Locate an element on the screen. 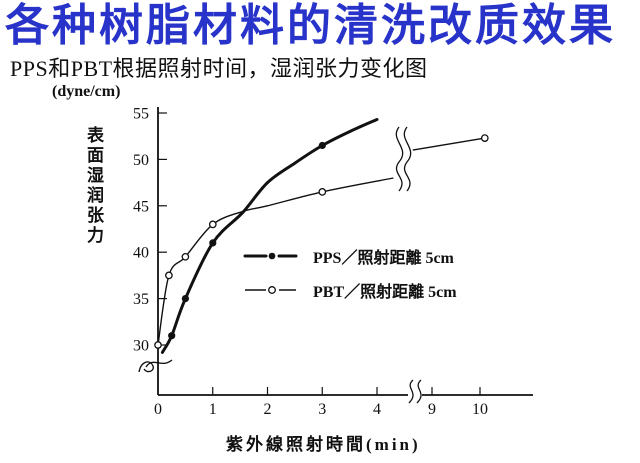 This screenshot has width=640, height=463. chart-subtitle: PPS和PBT根据照射时间，湿润张力变化图 is located at coordinates (219, 68).